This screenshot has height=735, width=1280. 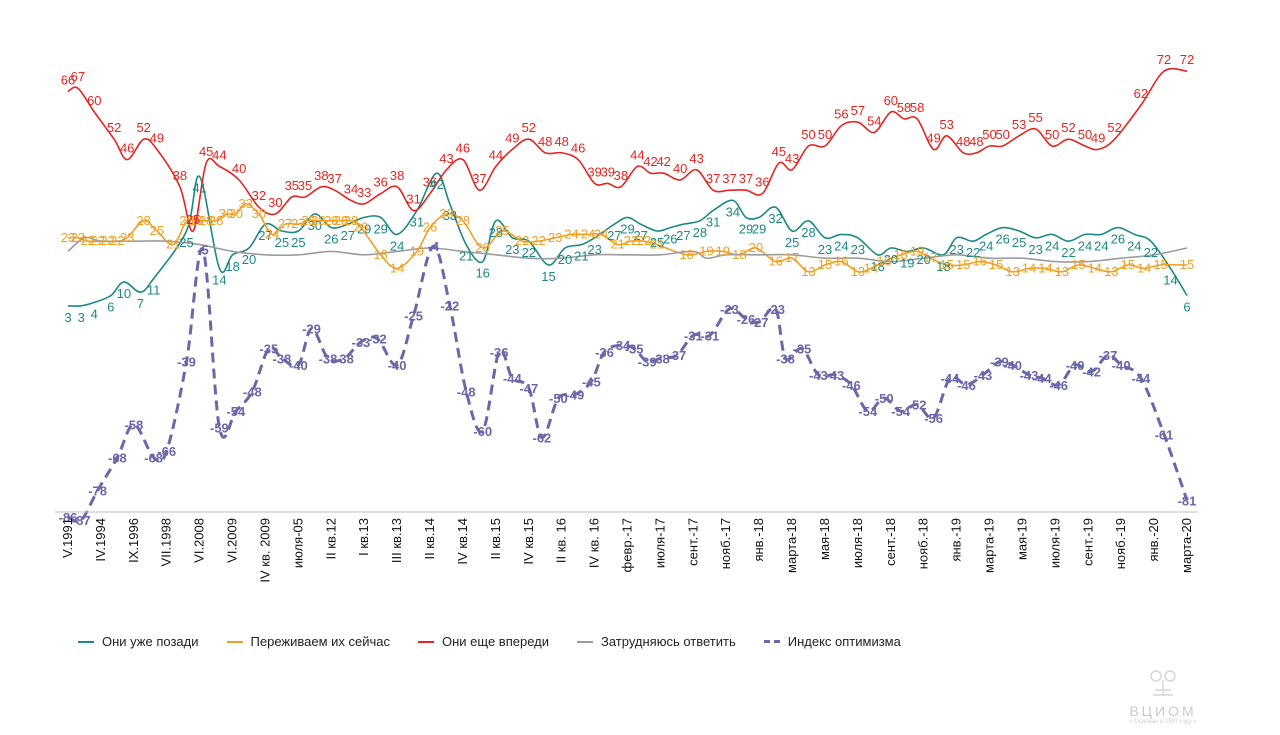 I want to click on data-label-ahead: 57, so click(x=858, y=110).